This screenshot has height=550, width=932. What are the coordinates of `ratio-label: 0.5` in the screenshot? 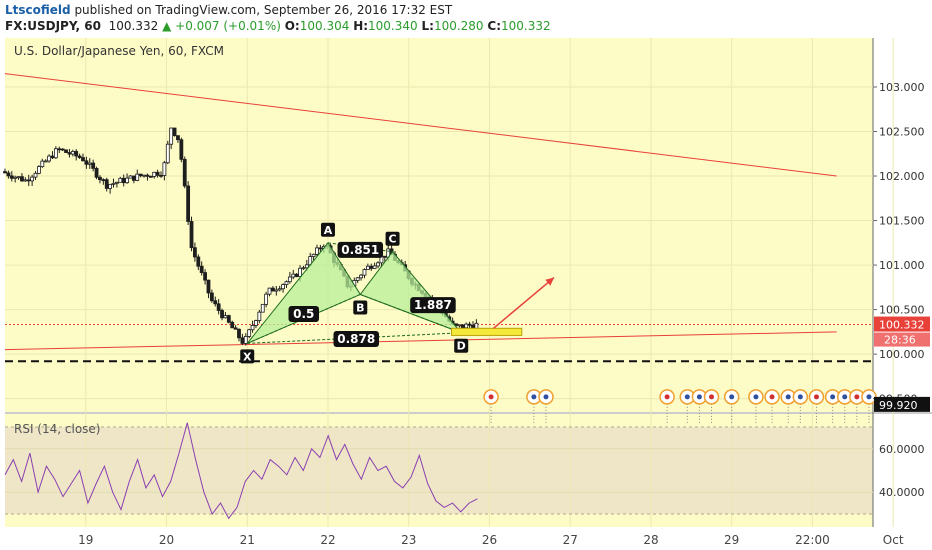 It's located at (303, 314).